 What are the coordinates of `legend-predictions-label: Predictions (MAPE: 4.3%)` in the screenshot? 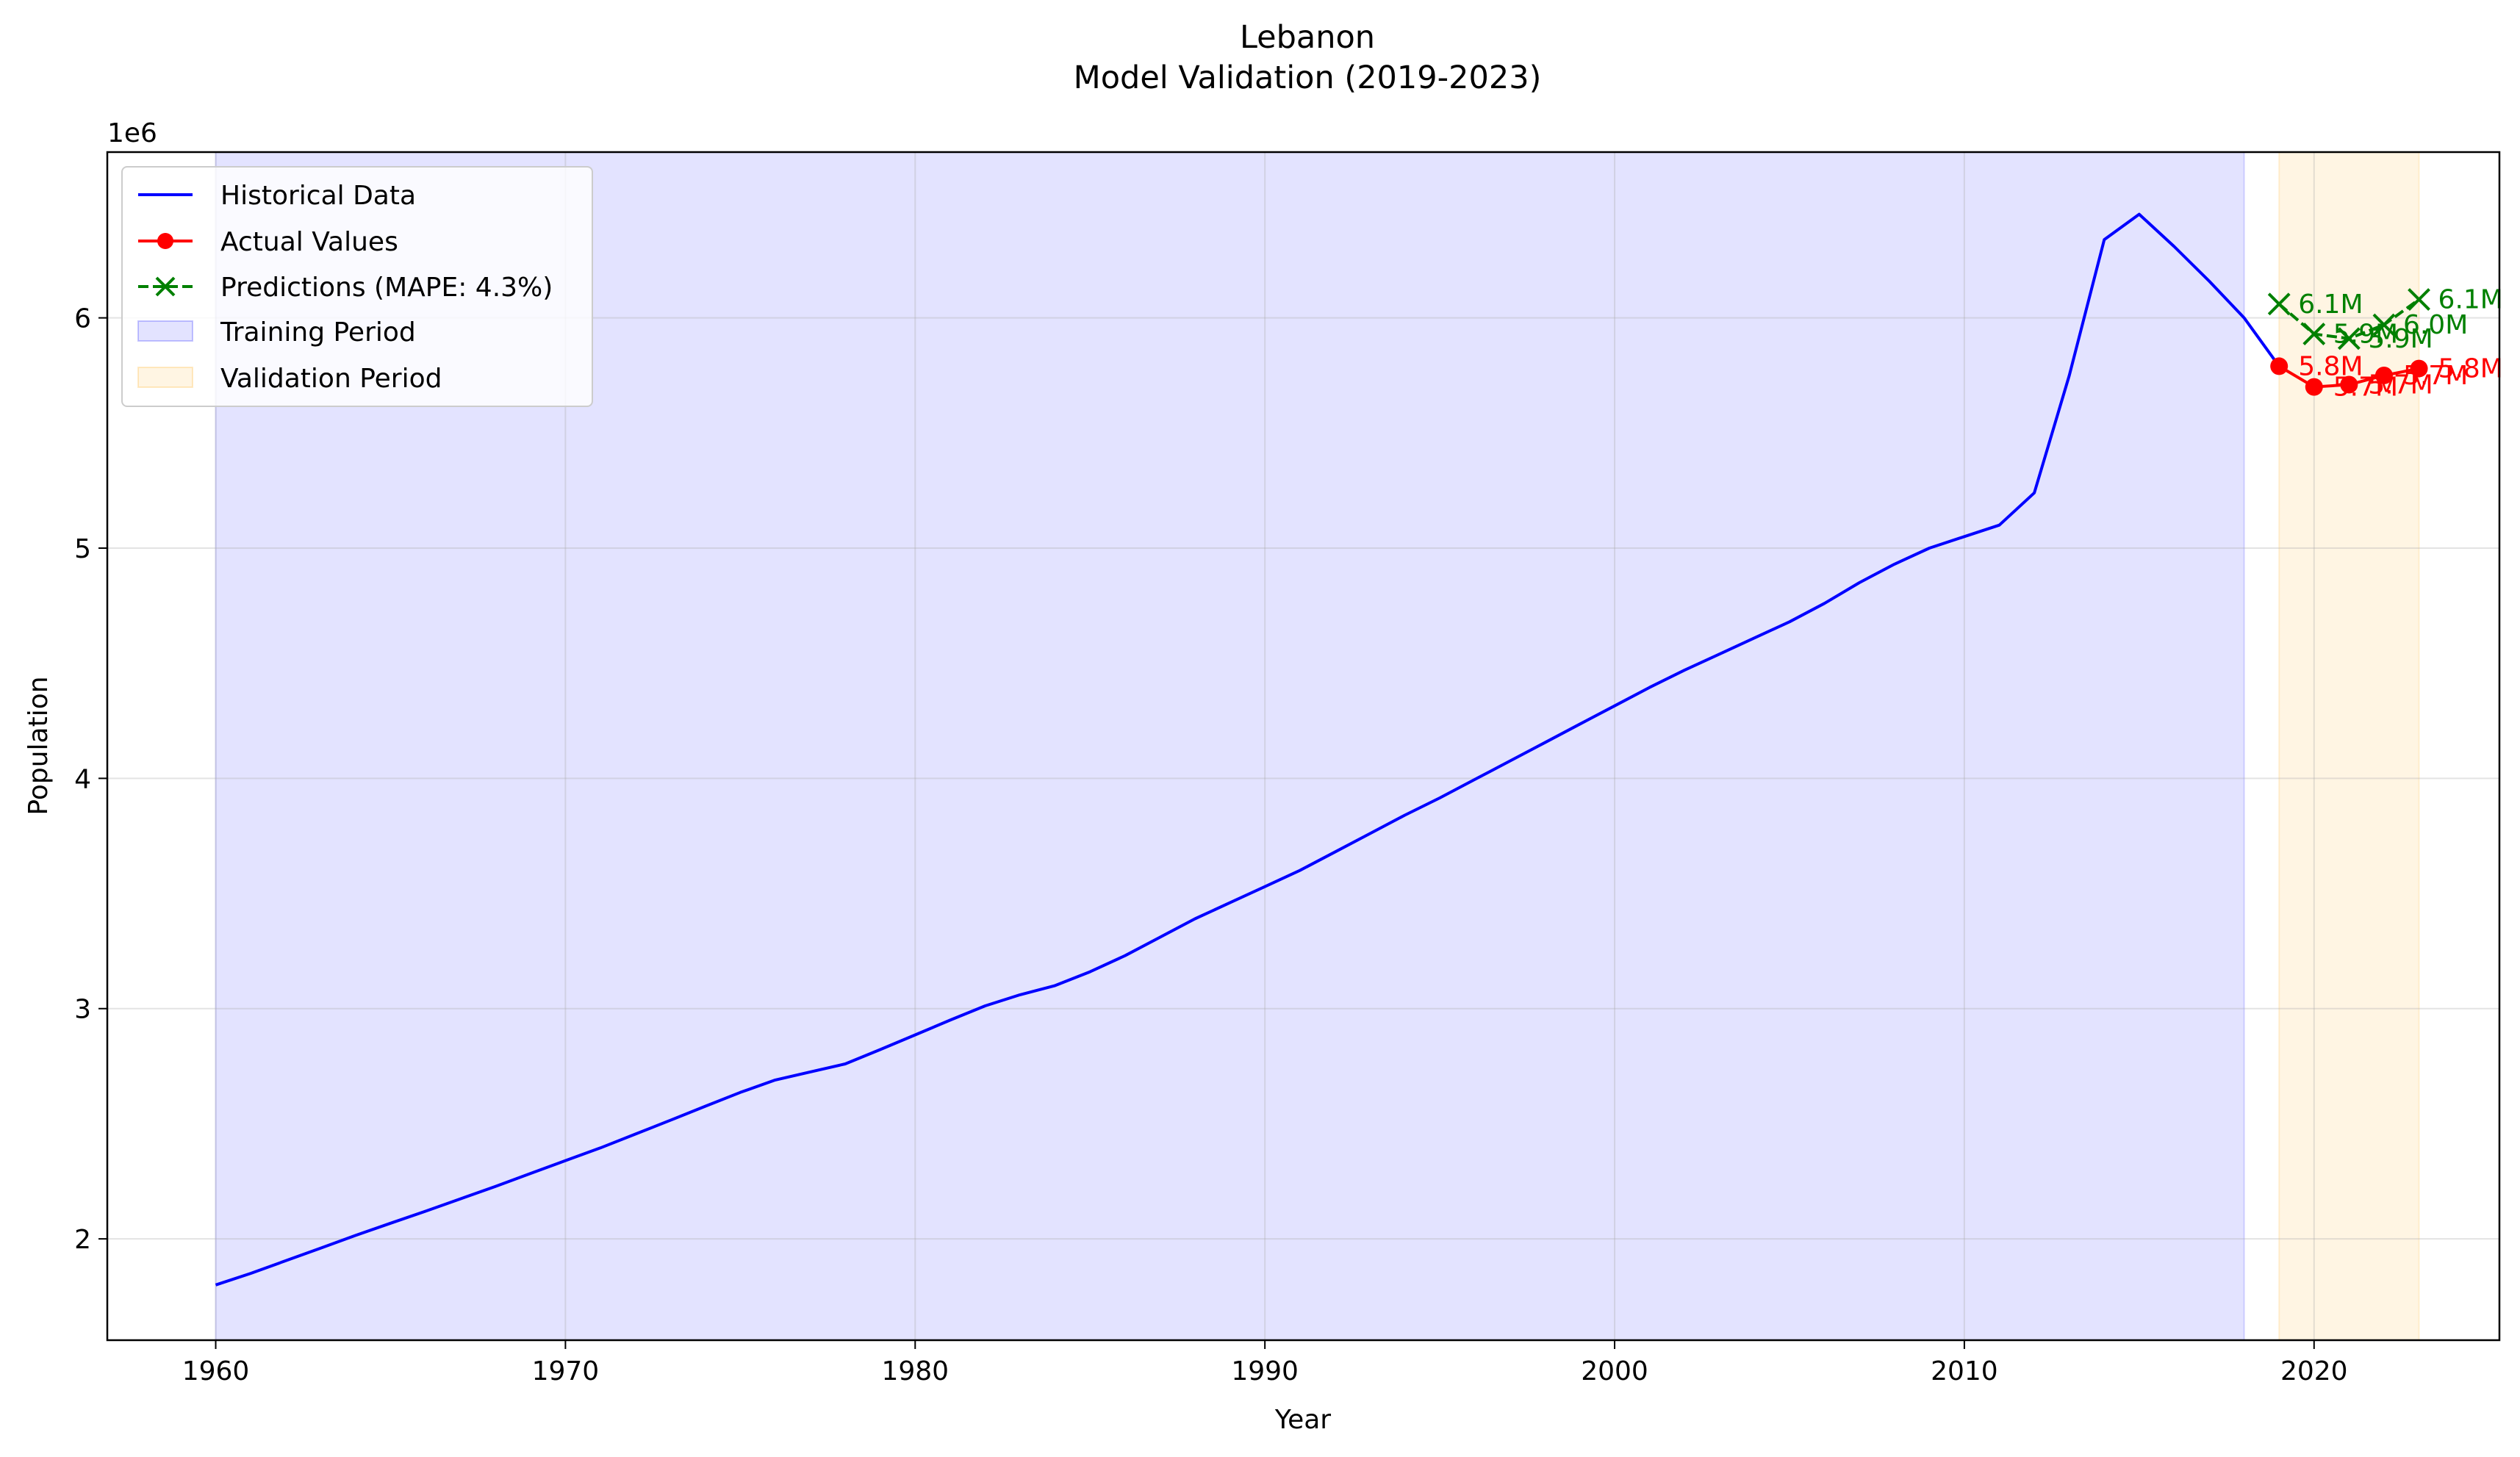 It's located at (386, 288).